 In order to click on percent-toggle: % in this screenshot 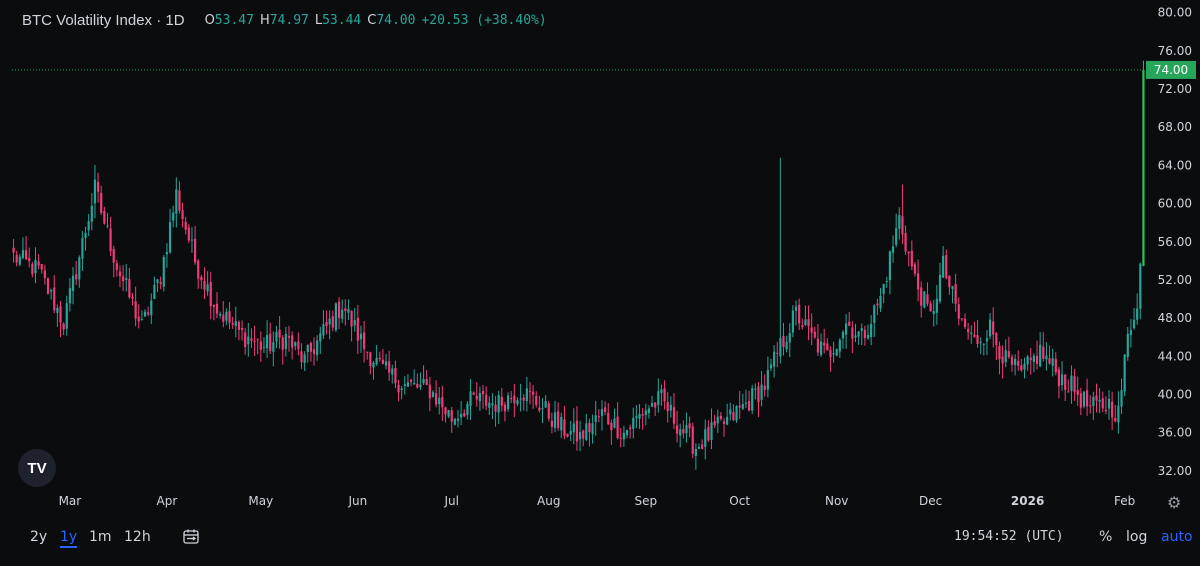, I will do `click(1106, 537)`.